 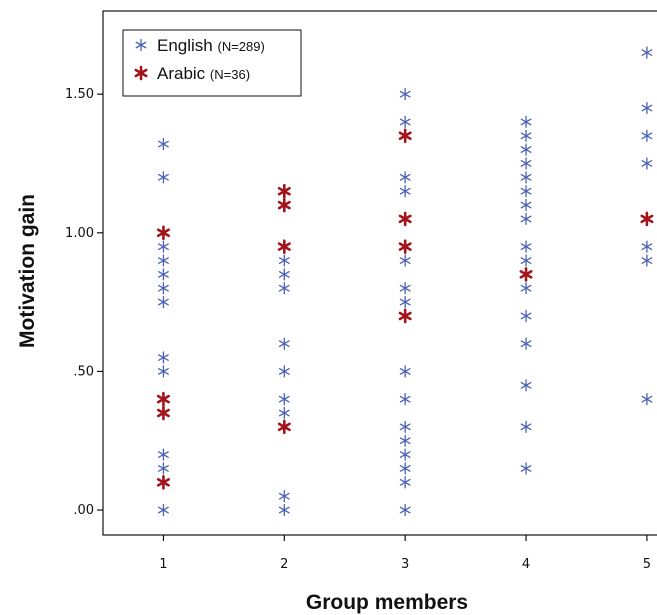 What do you see at coordinates (84, 302) in the screenshot?
I see `y-axis-ticks: .00 .50 1.00 1.50` at bounding box center [84, 302].